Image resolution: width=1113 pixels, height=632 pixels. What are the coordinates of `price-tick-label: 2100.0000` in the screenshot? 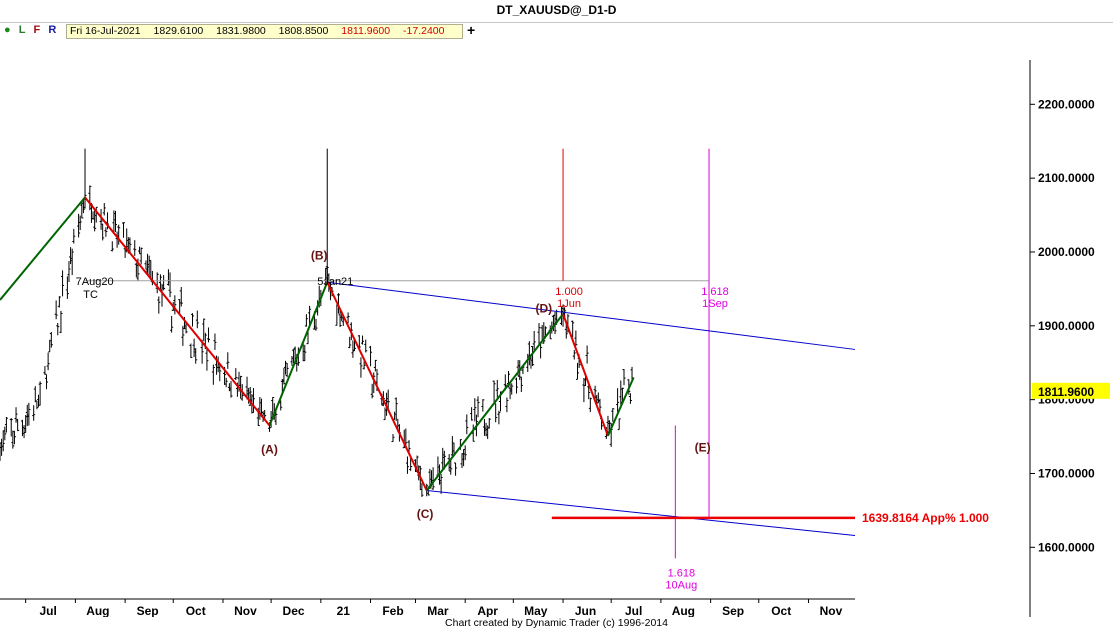 It's located at (1066, 178).